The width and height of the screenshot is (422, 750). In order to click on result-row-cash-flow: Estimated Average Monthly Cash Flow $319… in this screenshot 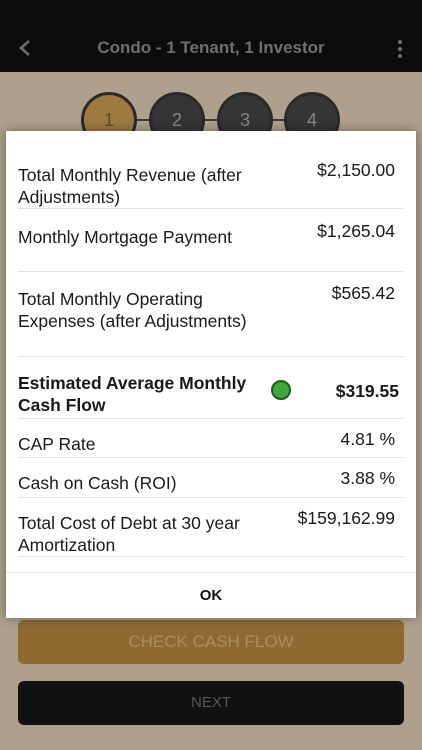, I will do `click(211, 388)`.